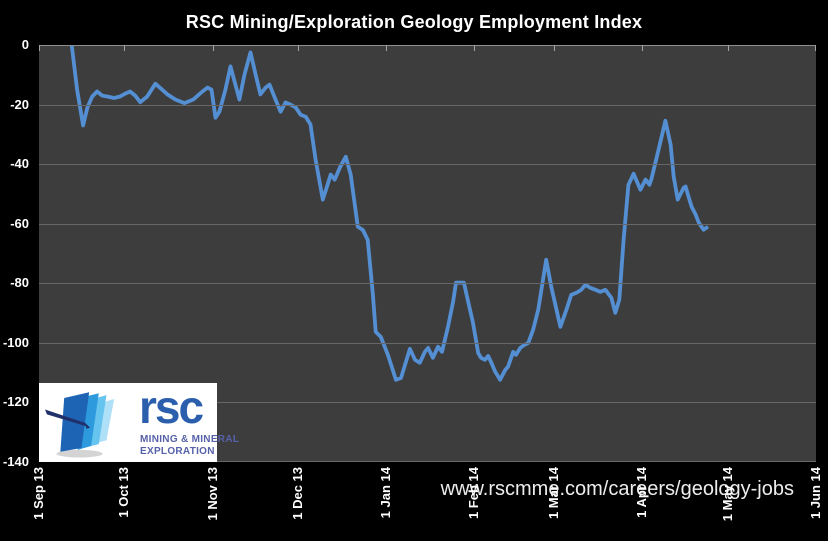 This screenshot has height=541, width=828. What do you see at coordinates (190, 439) in the screenshot?
I see `rsc-logo-tagline-line1: MINING & MINERAL` at bounding box center [190, 439].